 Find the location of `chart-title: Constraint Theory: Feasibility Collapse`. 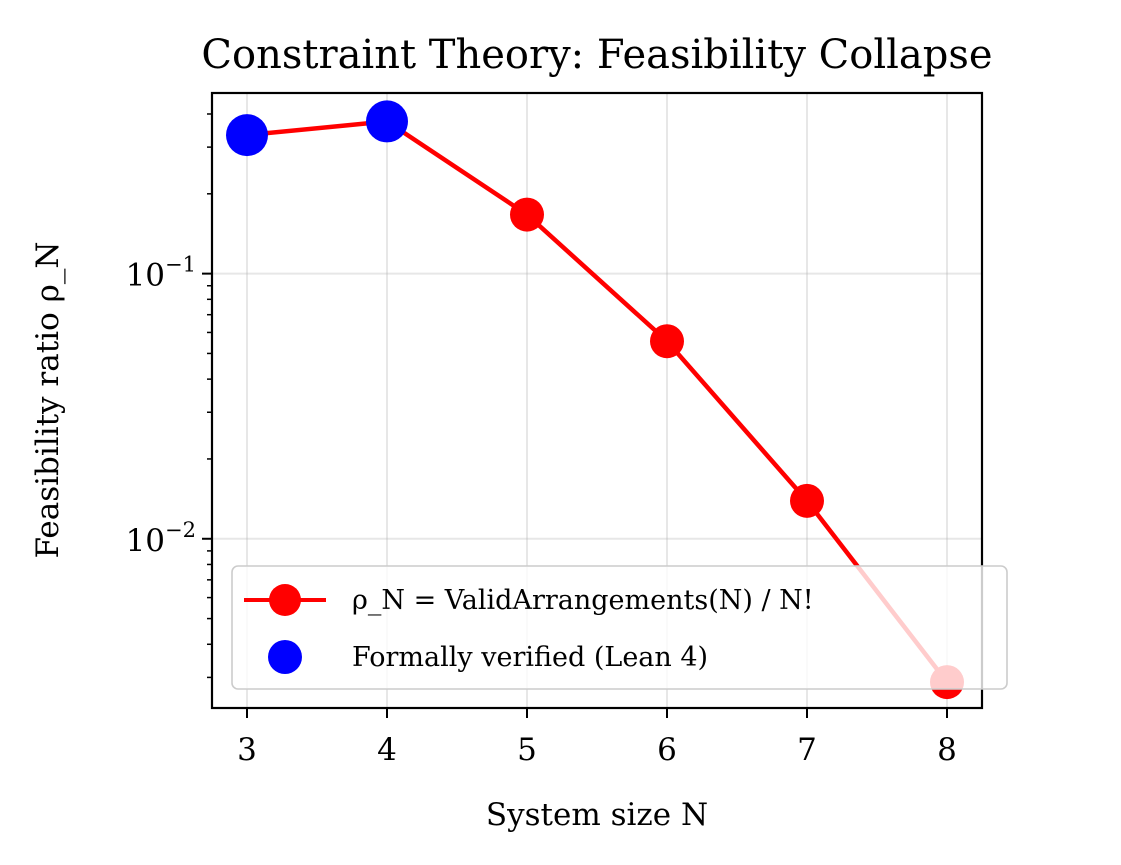

chart-title: Constraint Theory: Feasibility Collapse is located at coordinates (596, 55).